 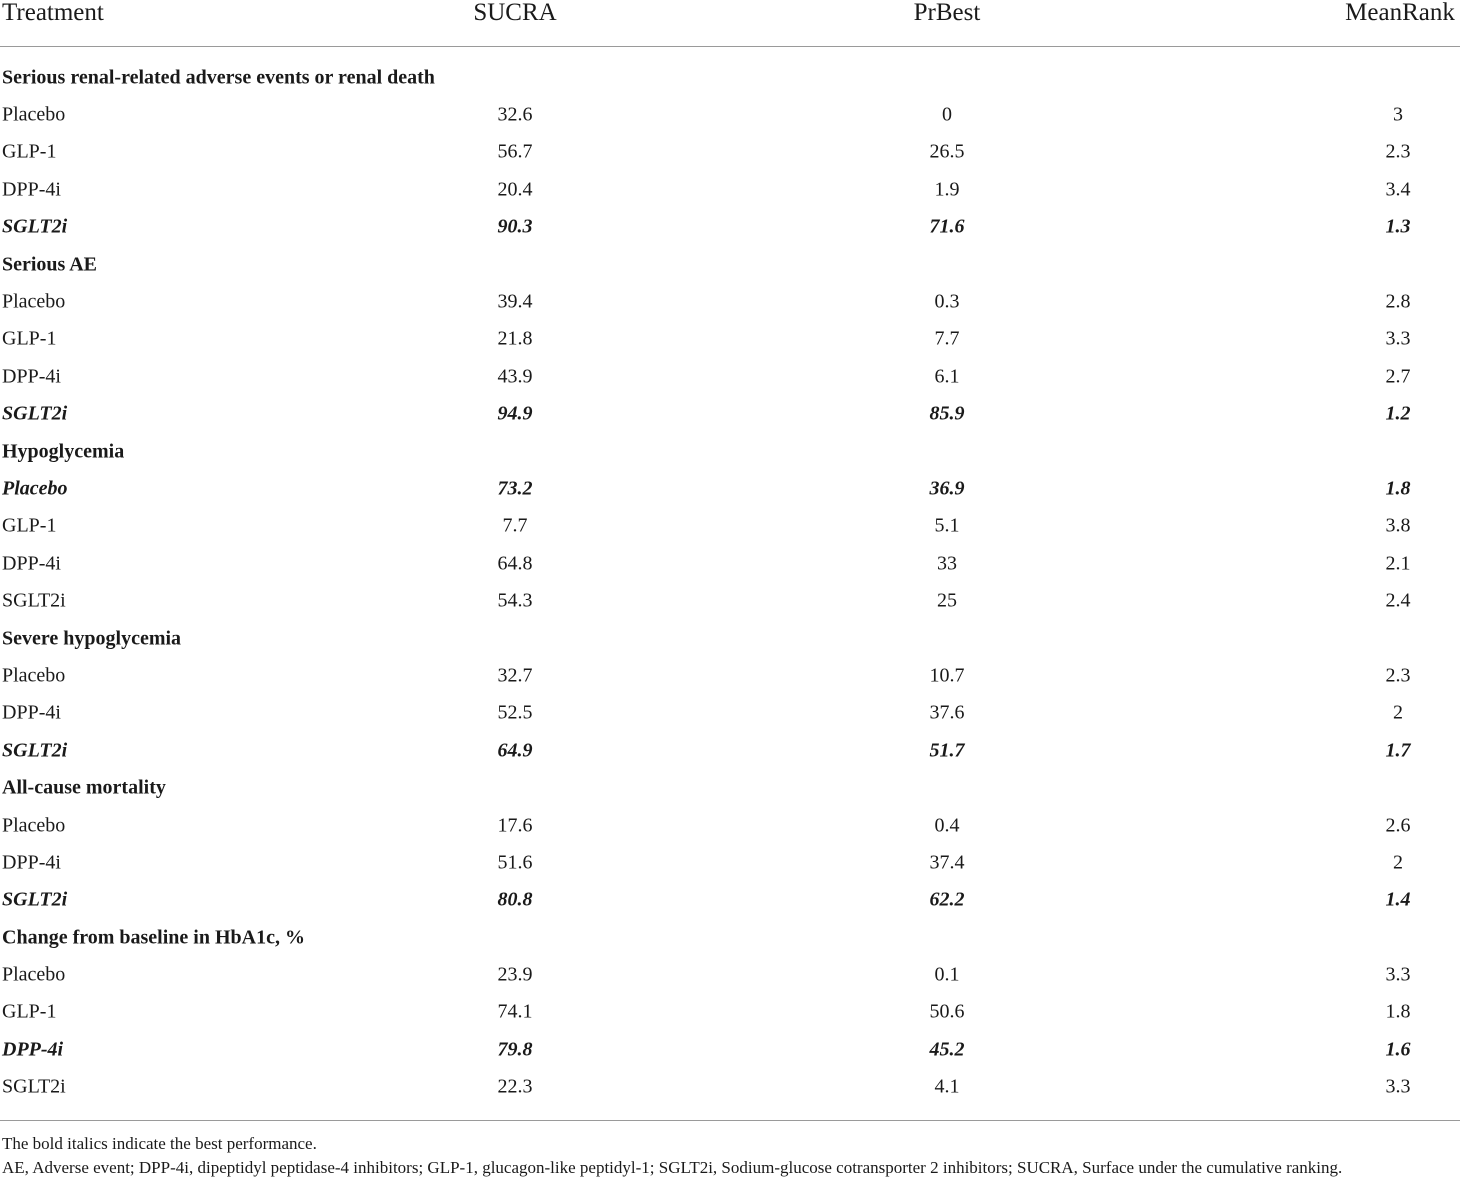 What do you see at coordinates (730, 750) in the screenshot?
I see `table-row: SGLT2i 64.9 51.7 1.7` at bounding box center [730, 750].